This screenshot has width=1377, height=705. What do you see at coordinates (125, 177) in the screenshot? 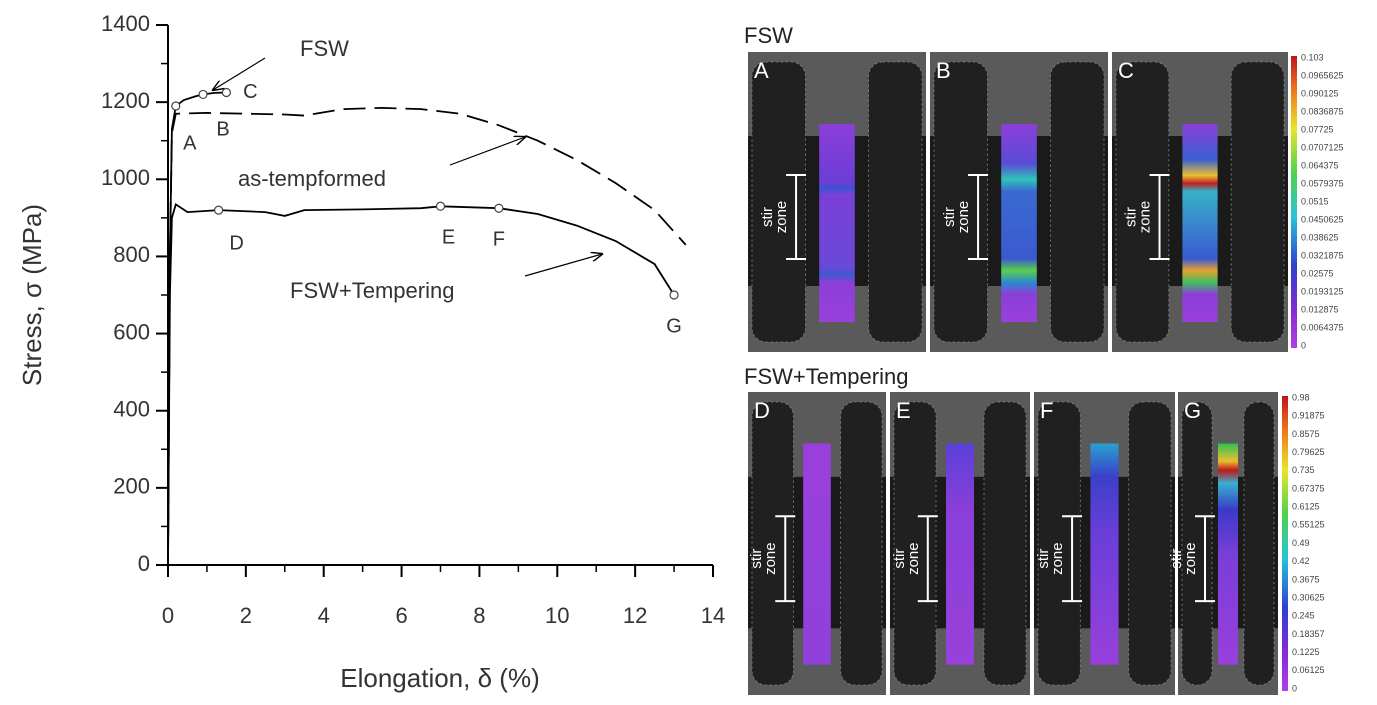
I see `y-tick-label: 1000` at bounding box center [125, 177].